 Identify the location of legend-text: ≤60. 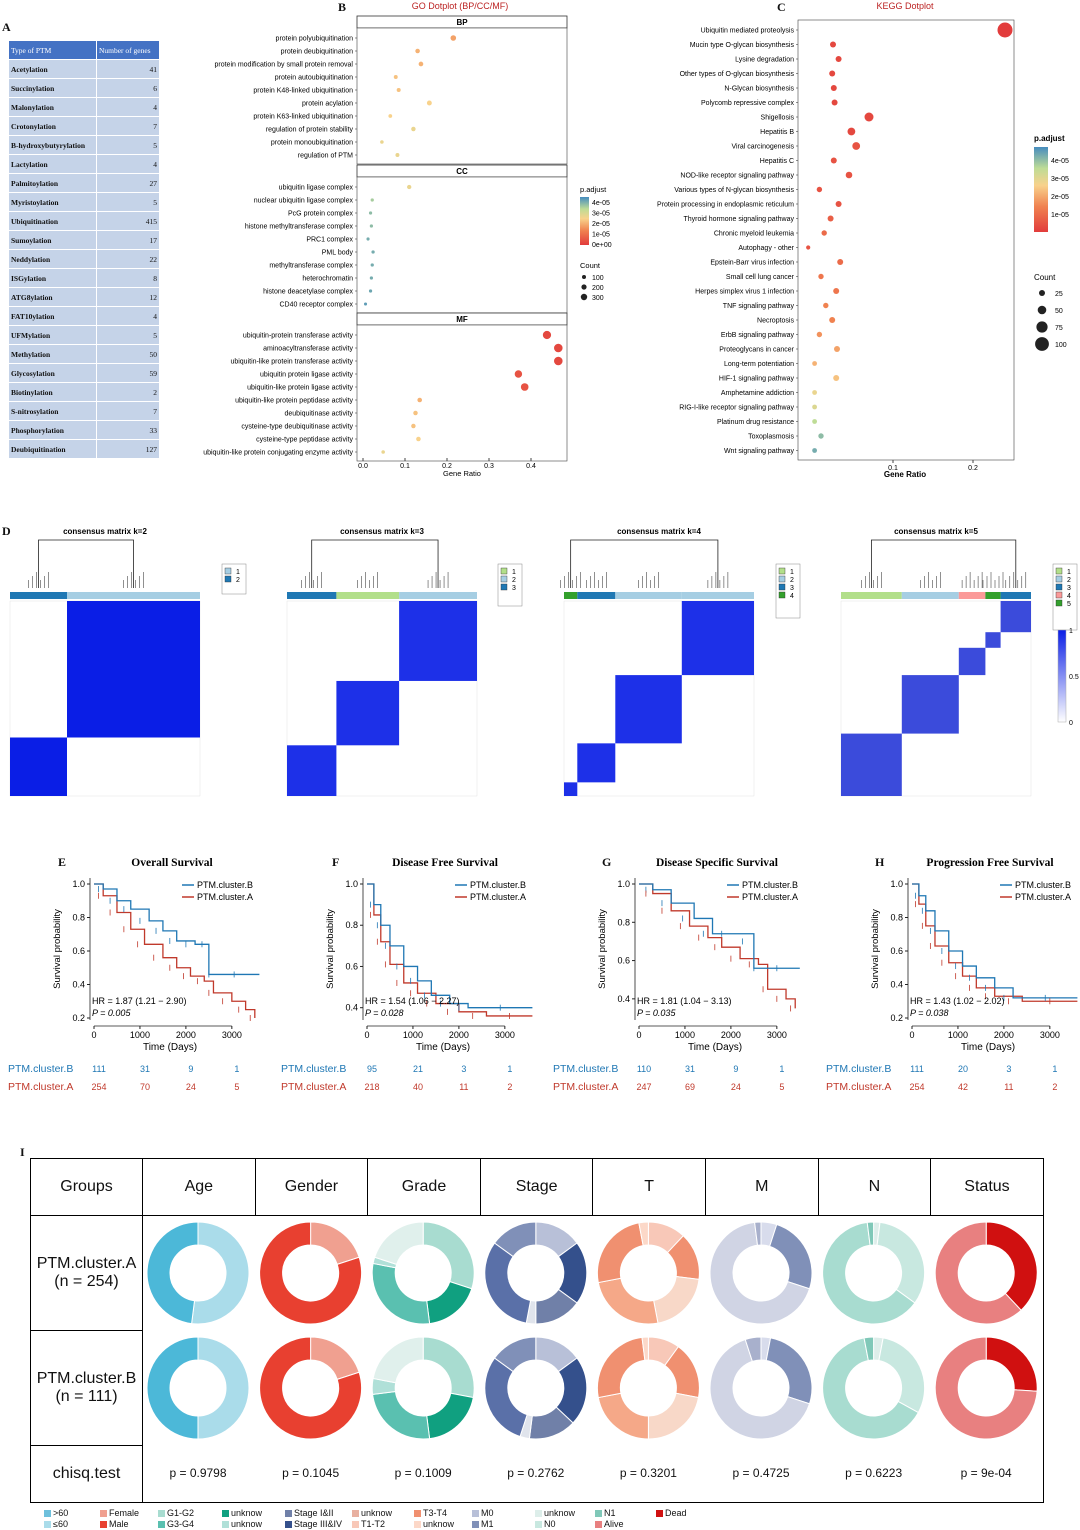
(60, 1524).